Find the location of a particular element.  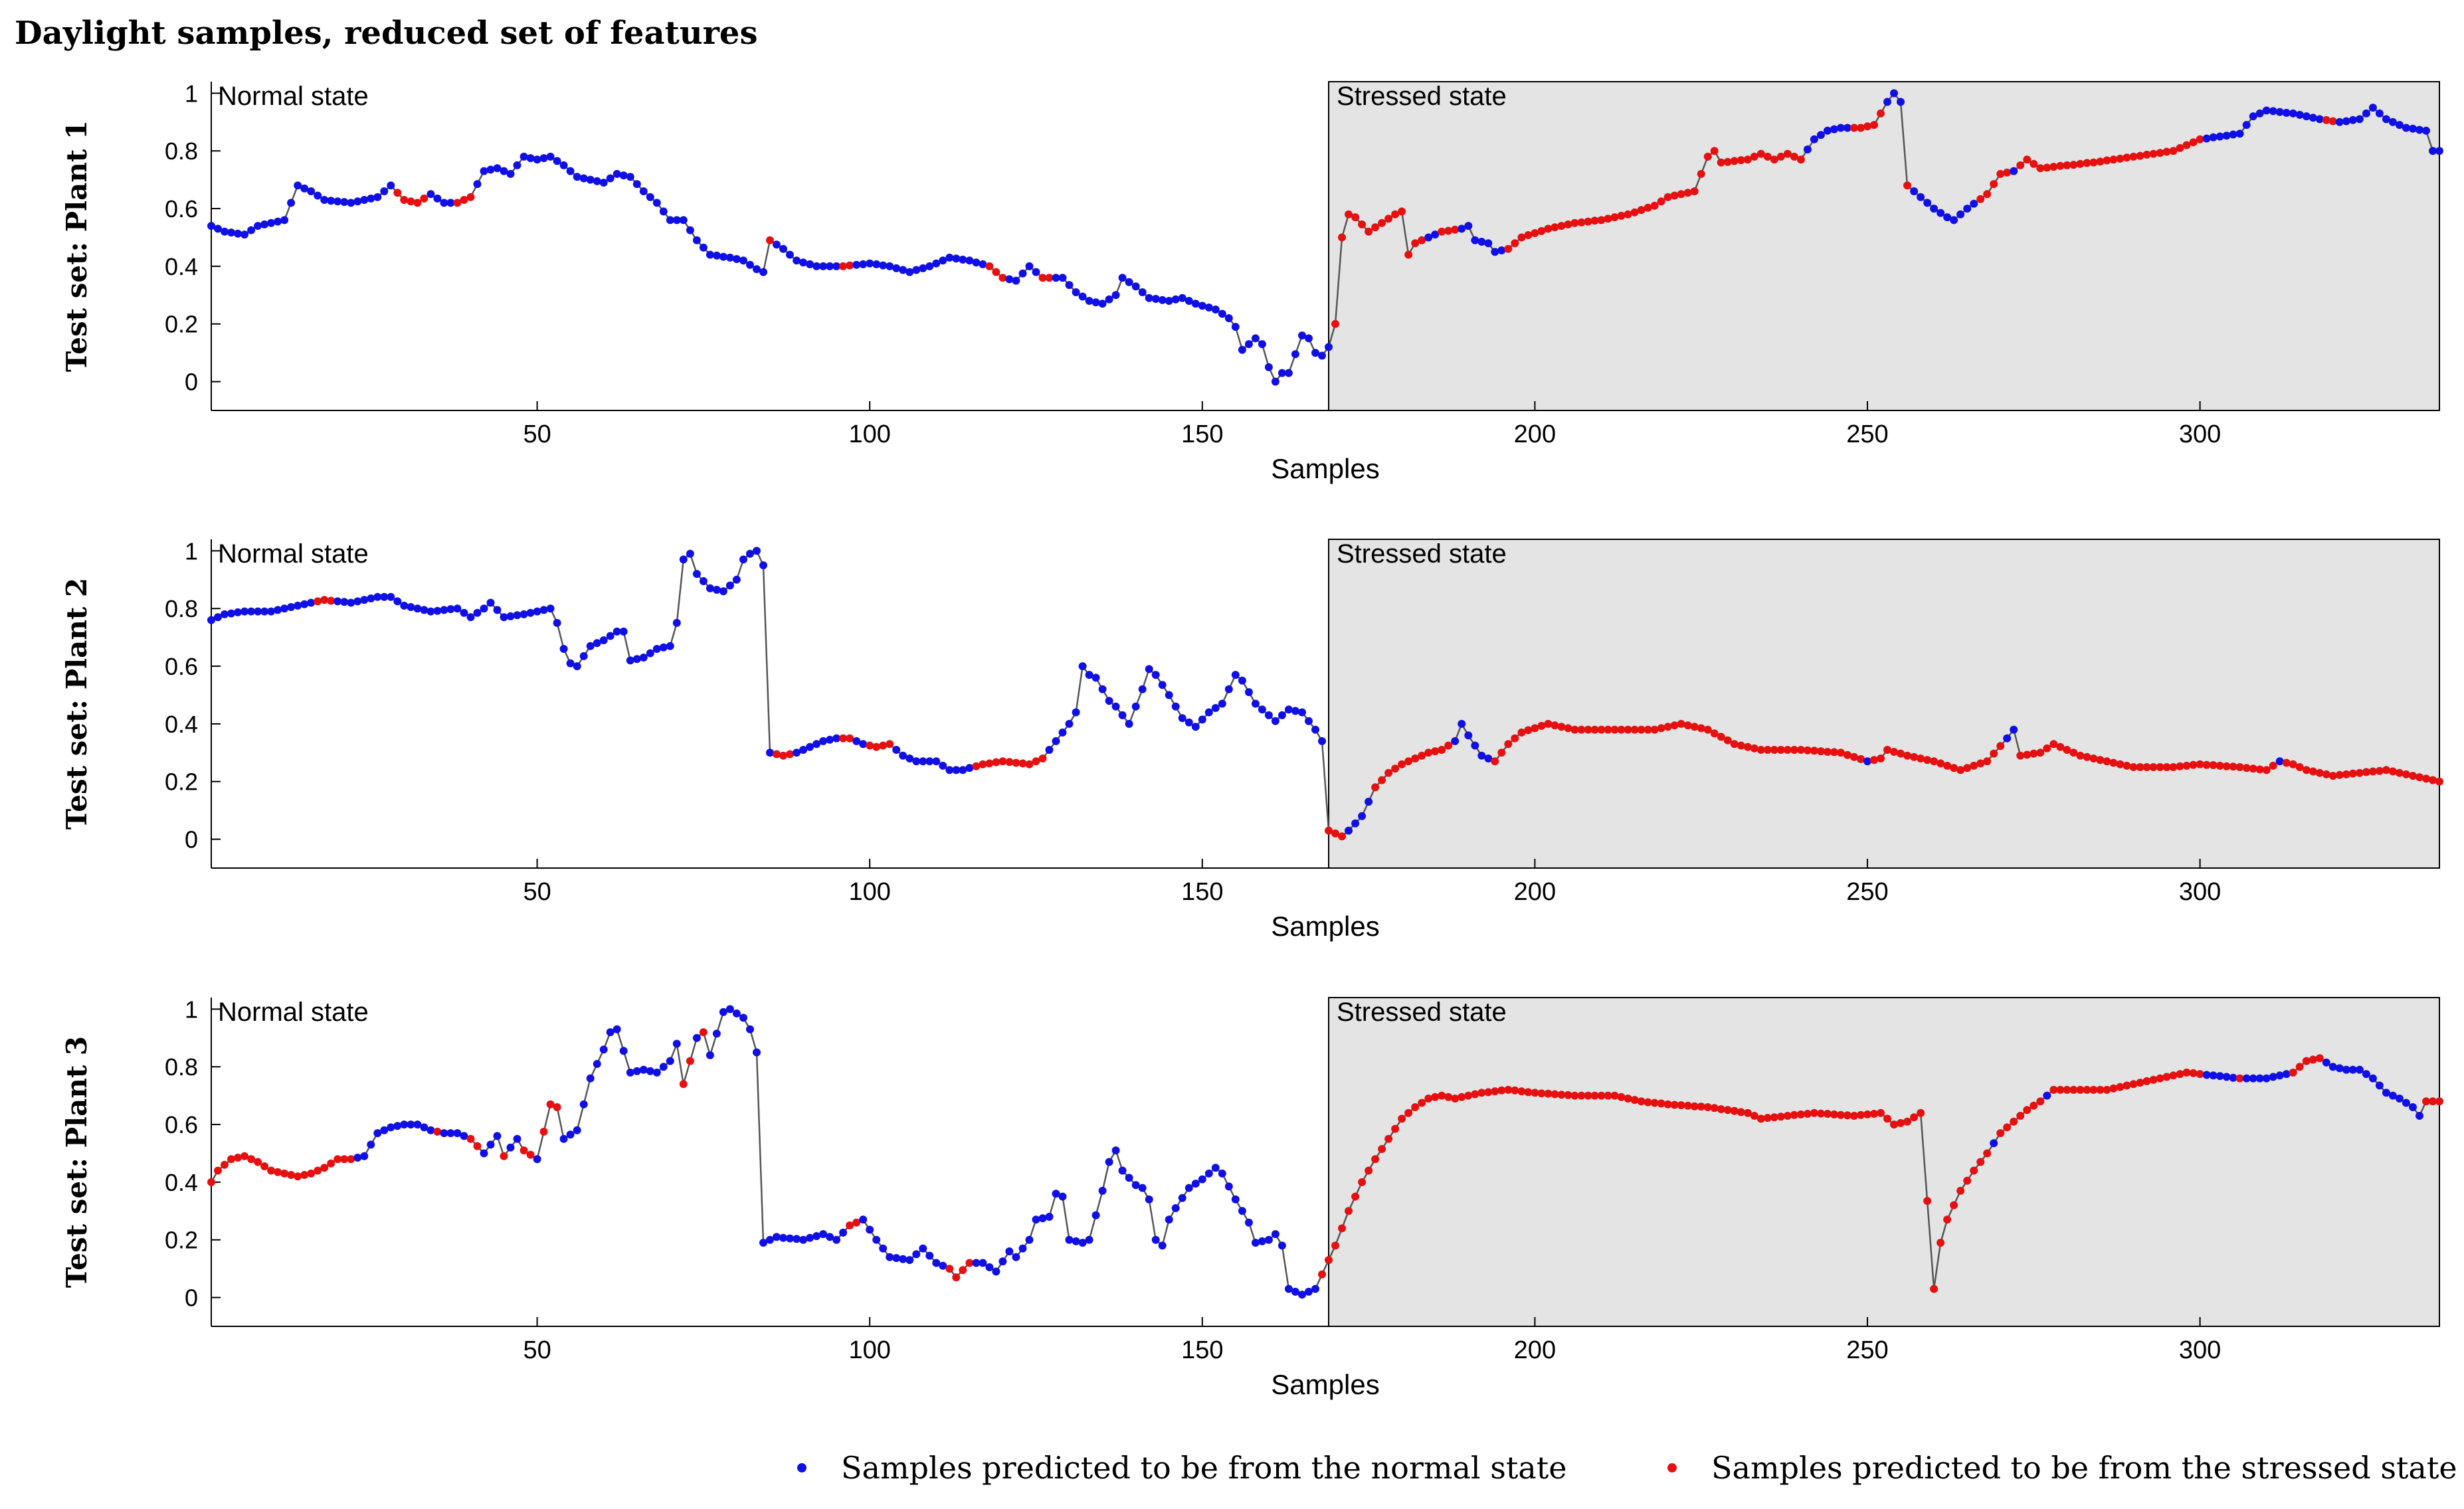

x-tick-label: 200 is located at coordinates (1535, 434).